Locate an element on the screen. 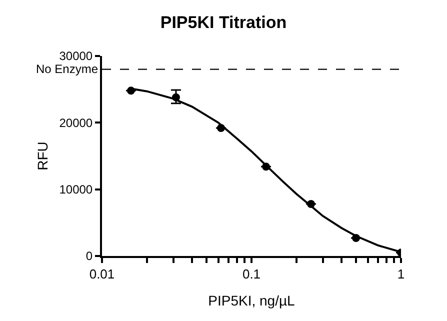 Image resolution: width=447 pixels, height=321 pixels. x-tick-label: 0.01 is located at coordinates (102, 274).